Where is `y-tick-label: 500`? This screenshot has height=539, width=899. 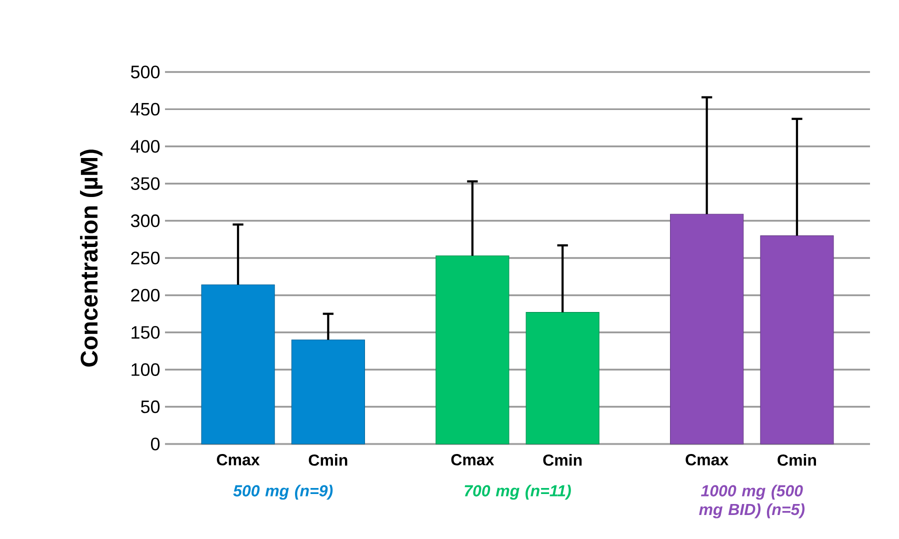
y-tick-label: 500 is located at coordinates (145, 72).